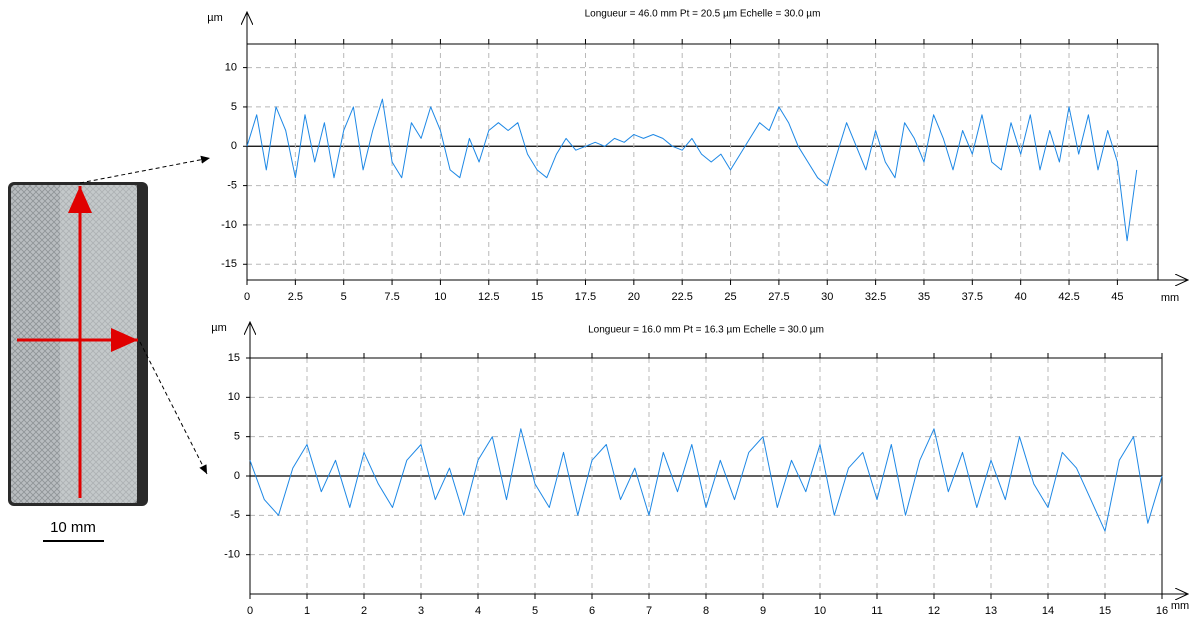 The width and height of the screenshot is (1197, 622). I want to click on x-tick-label: 12, so click(934, 611).